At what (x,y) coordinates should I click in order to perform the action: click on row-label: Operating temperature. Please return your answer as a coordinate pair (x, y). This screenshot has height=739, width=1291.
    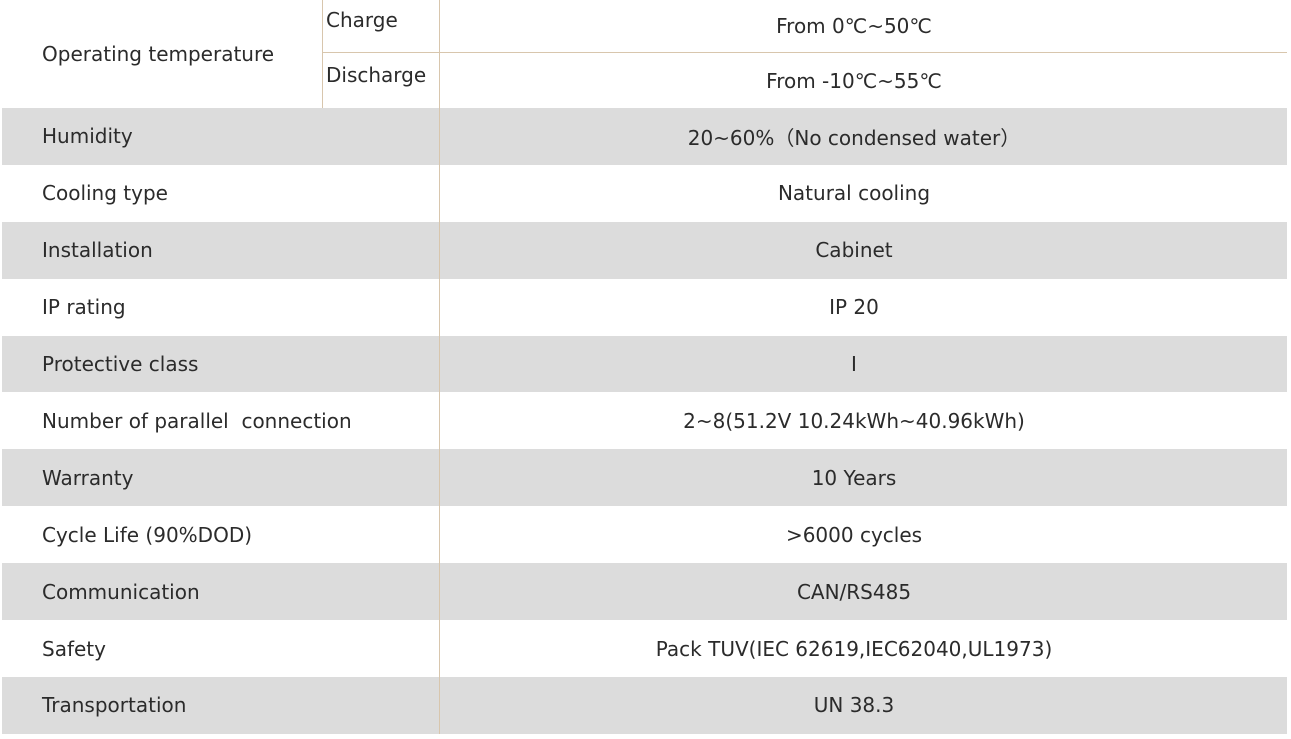
    Looking at the image, I should click on (158, 54).